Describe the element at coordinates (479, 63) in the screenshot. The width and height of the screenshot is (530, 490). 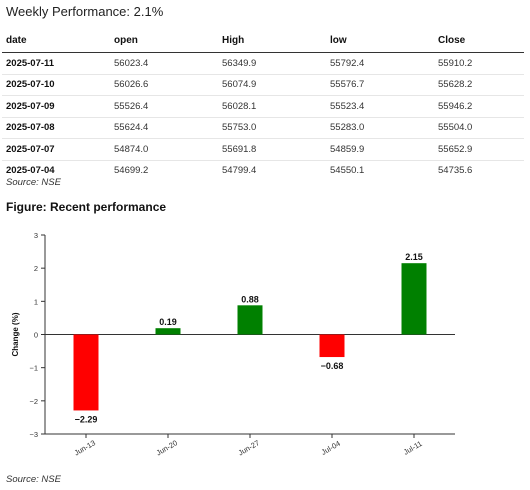
I see `cell-close: 55910.2` at that location.